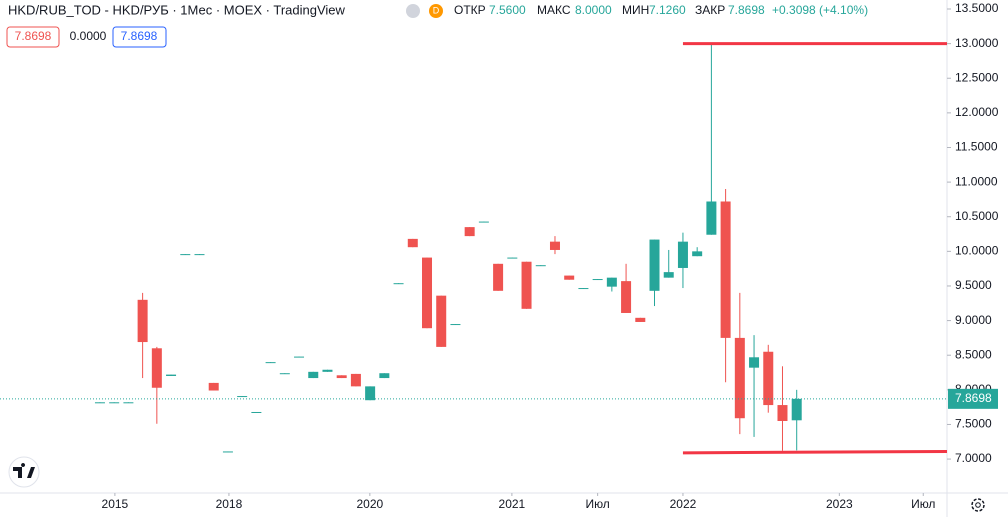  What do you see at coordinates (976, 147) in the screenshot?
I see `y-tick-label: 11.5000` at bounding box center [976, 147].